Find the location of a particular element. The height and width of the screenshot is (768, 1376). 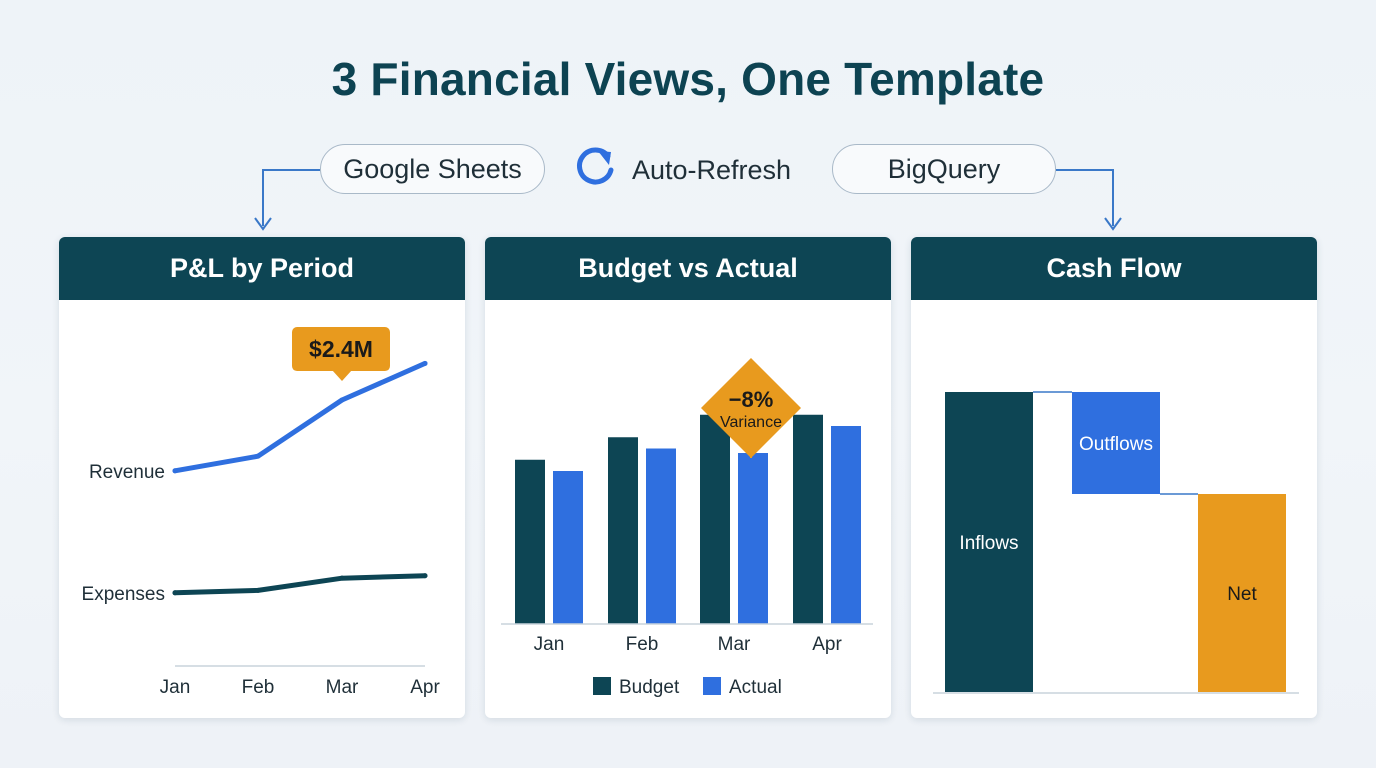

cf-bar-outflows is located at coordinates (1116, 443).